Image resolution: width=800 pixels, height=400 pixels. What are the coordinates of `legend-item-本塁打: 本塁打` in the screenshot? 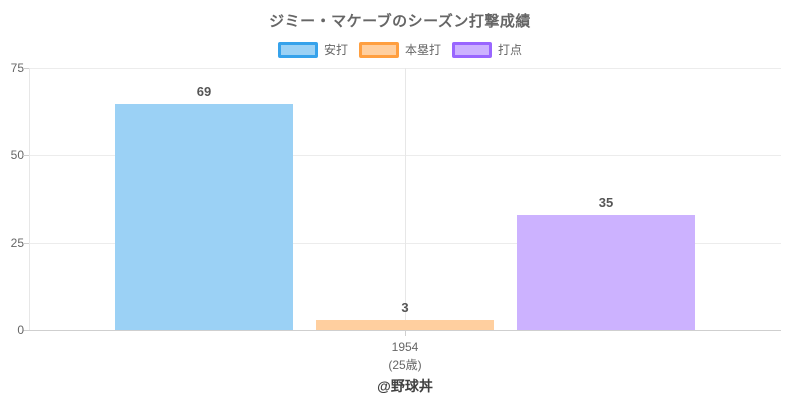 It's located at (399, 50).